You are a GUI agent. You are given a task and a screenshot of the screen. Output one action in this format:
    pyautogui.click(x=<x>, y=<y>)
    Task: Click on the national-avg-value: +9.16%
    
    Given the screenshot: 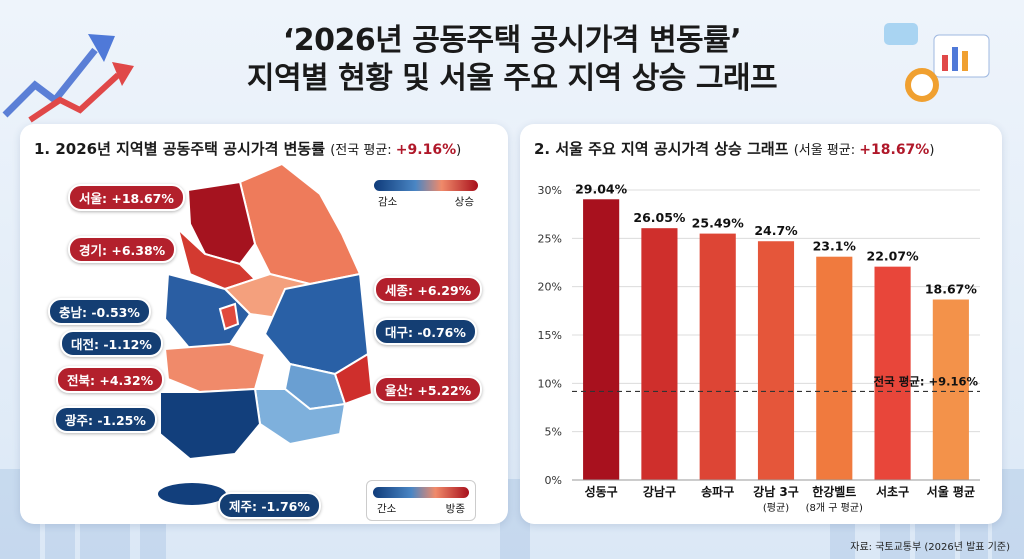 What is the action you would take?
    pyautogui.click(x=426, y=150)
    